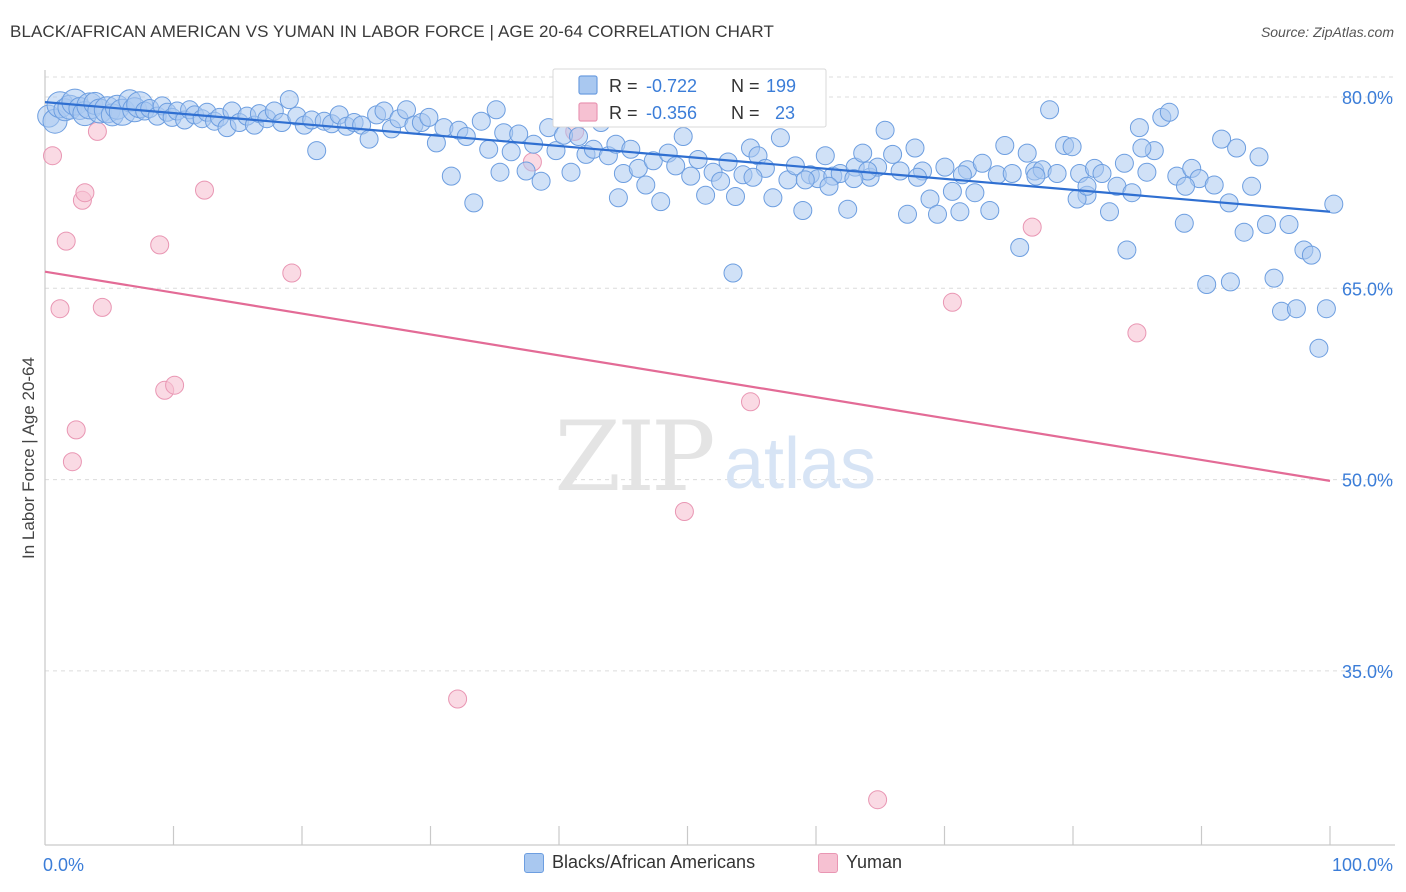  I want to click on bottom-legend: Blacks/African Americans Yuman, so click(703, 865).